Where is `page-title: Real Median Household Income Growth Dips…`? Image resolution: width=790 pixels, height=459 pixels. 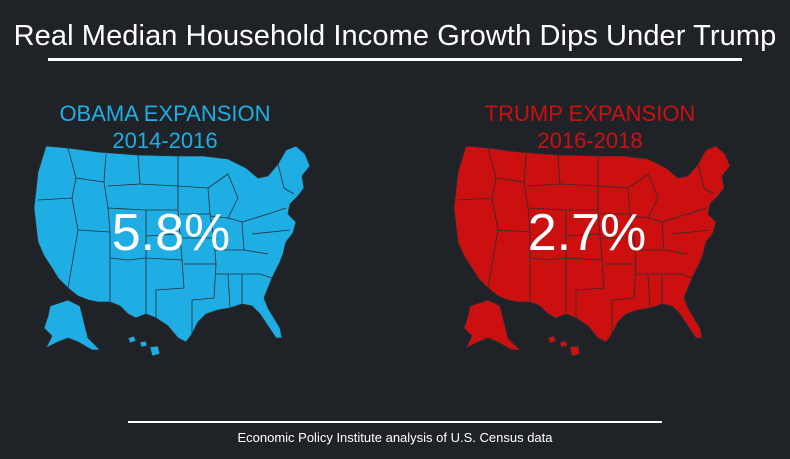
page-title: Real Median Household Income Growth Dips… is located at coordinates (395, 36).